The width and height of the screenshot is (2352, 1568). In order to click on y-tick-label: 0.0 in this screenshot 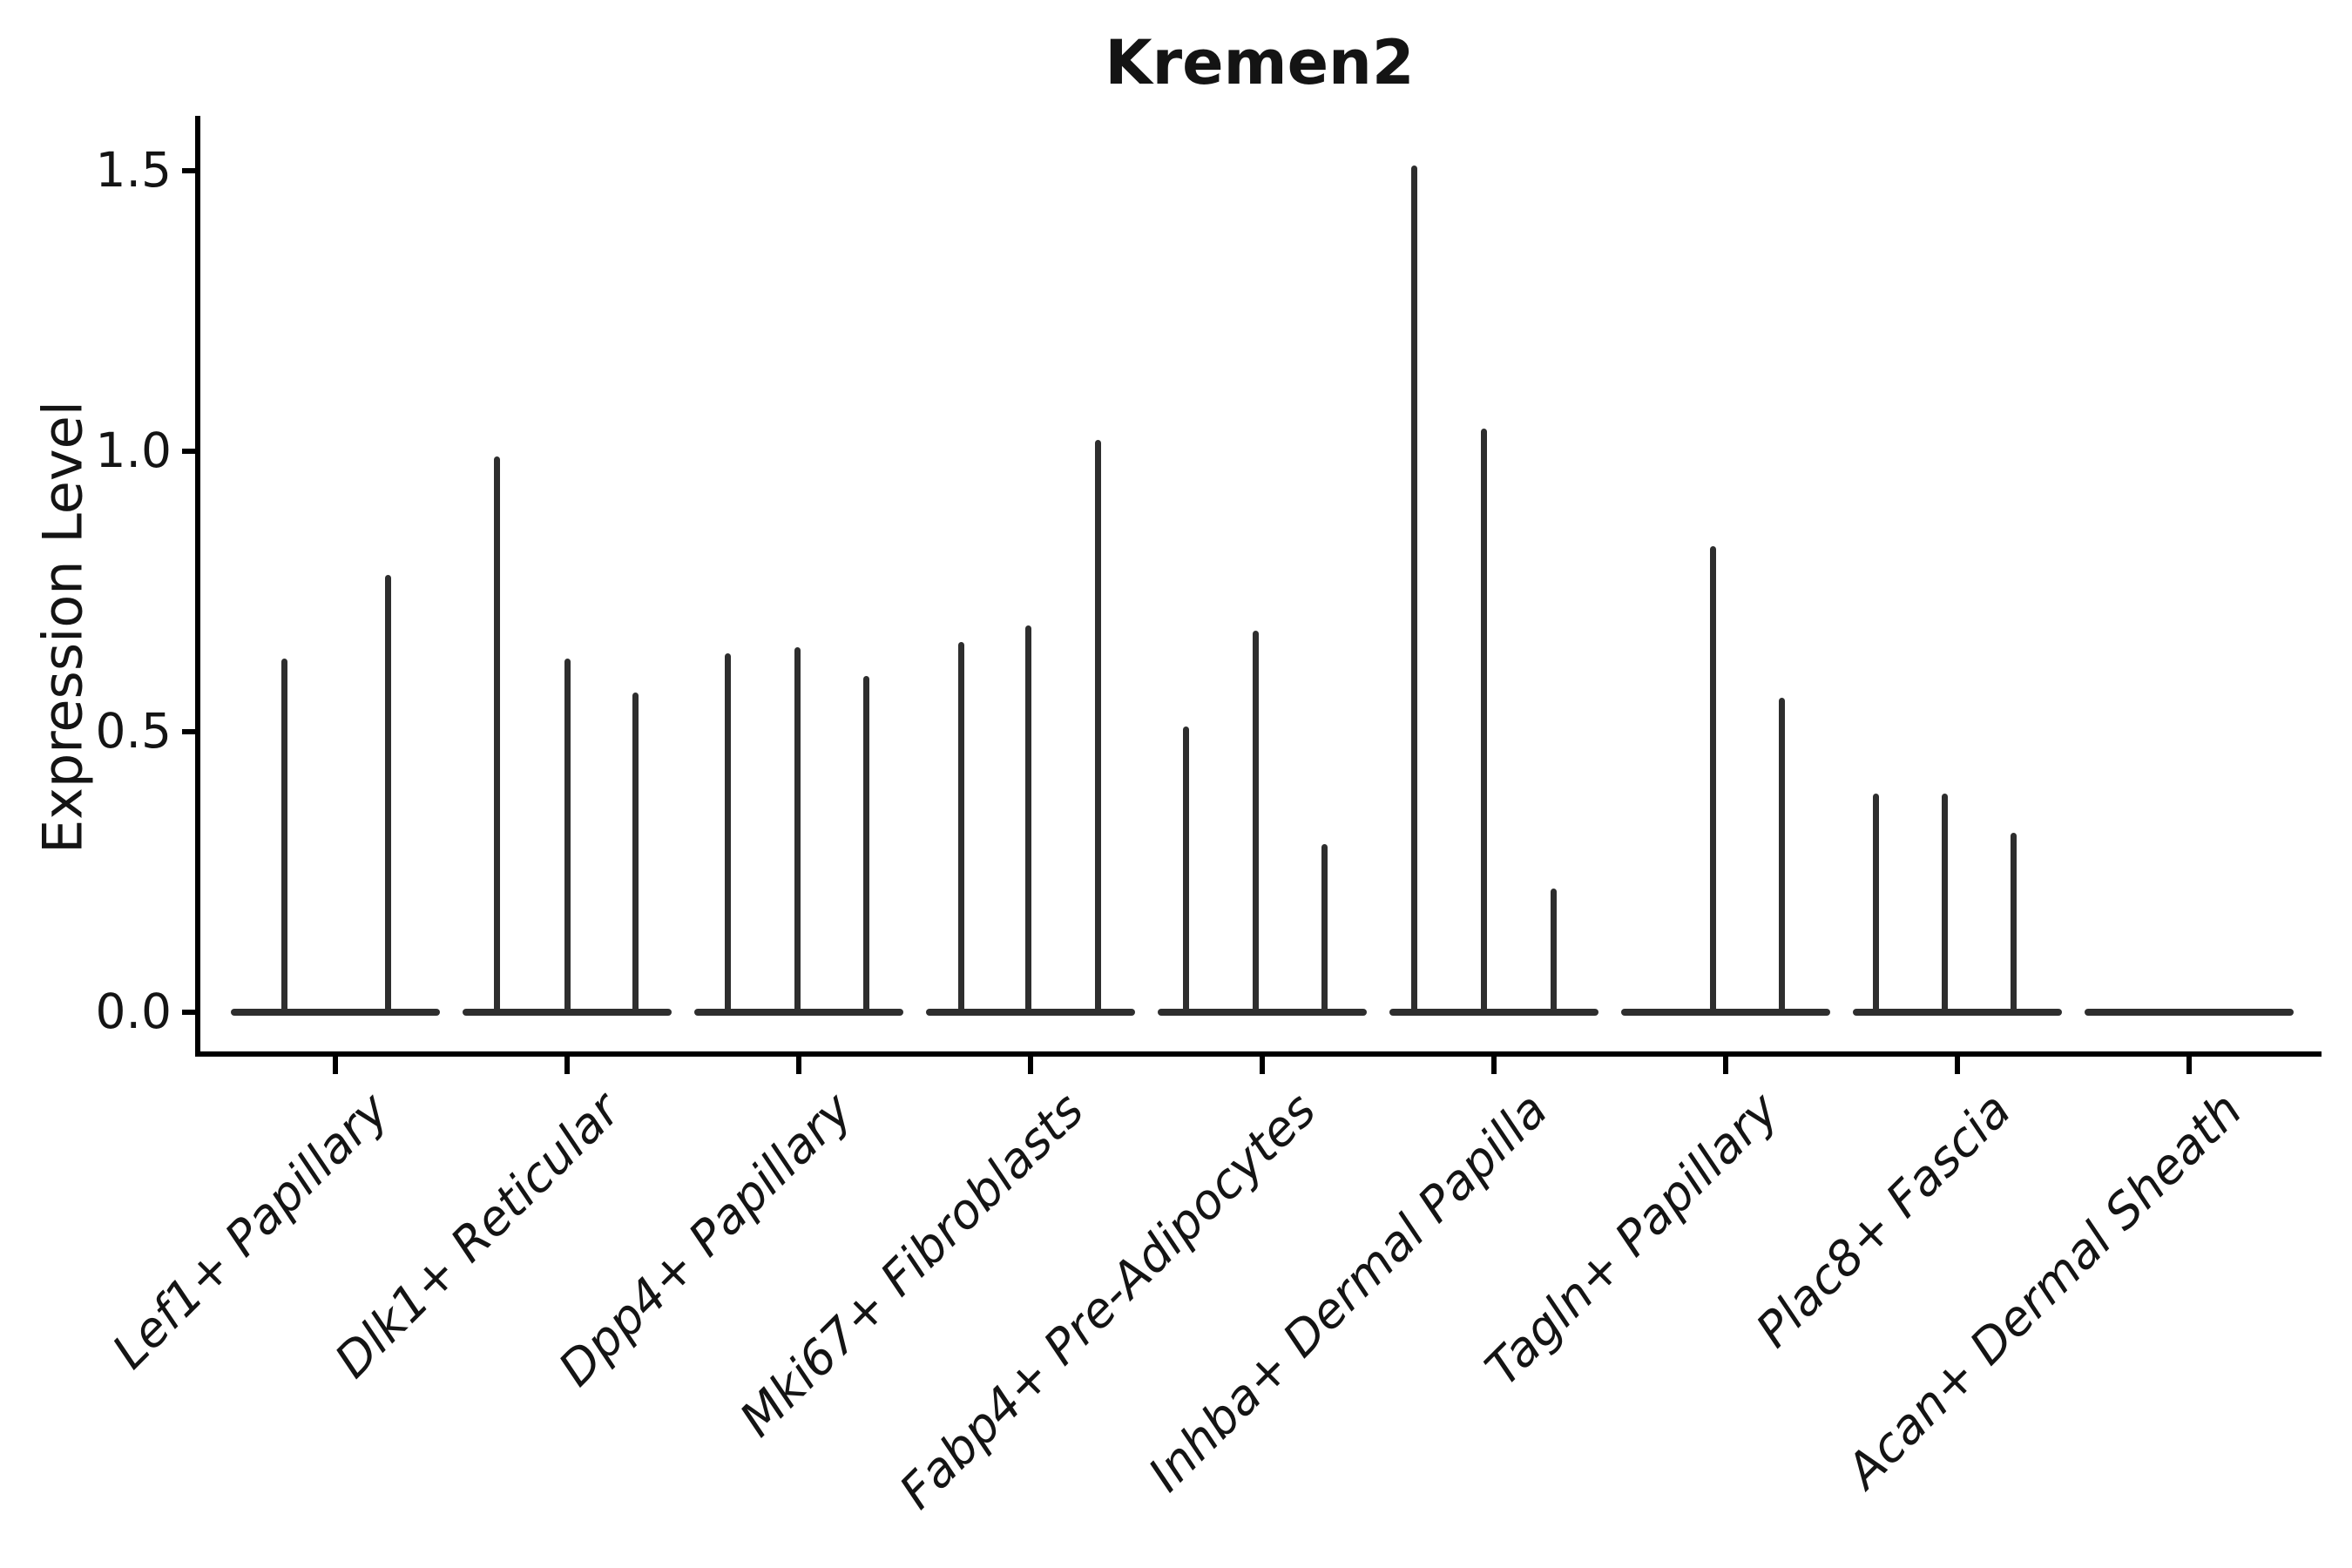, I will do `click(134, 1011)`.